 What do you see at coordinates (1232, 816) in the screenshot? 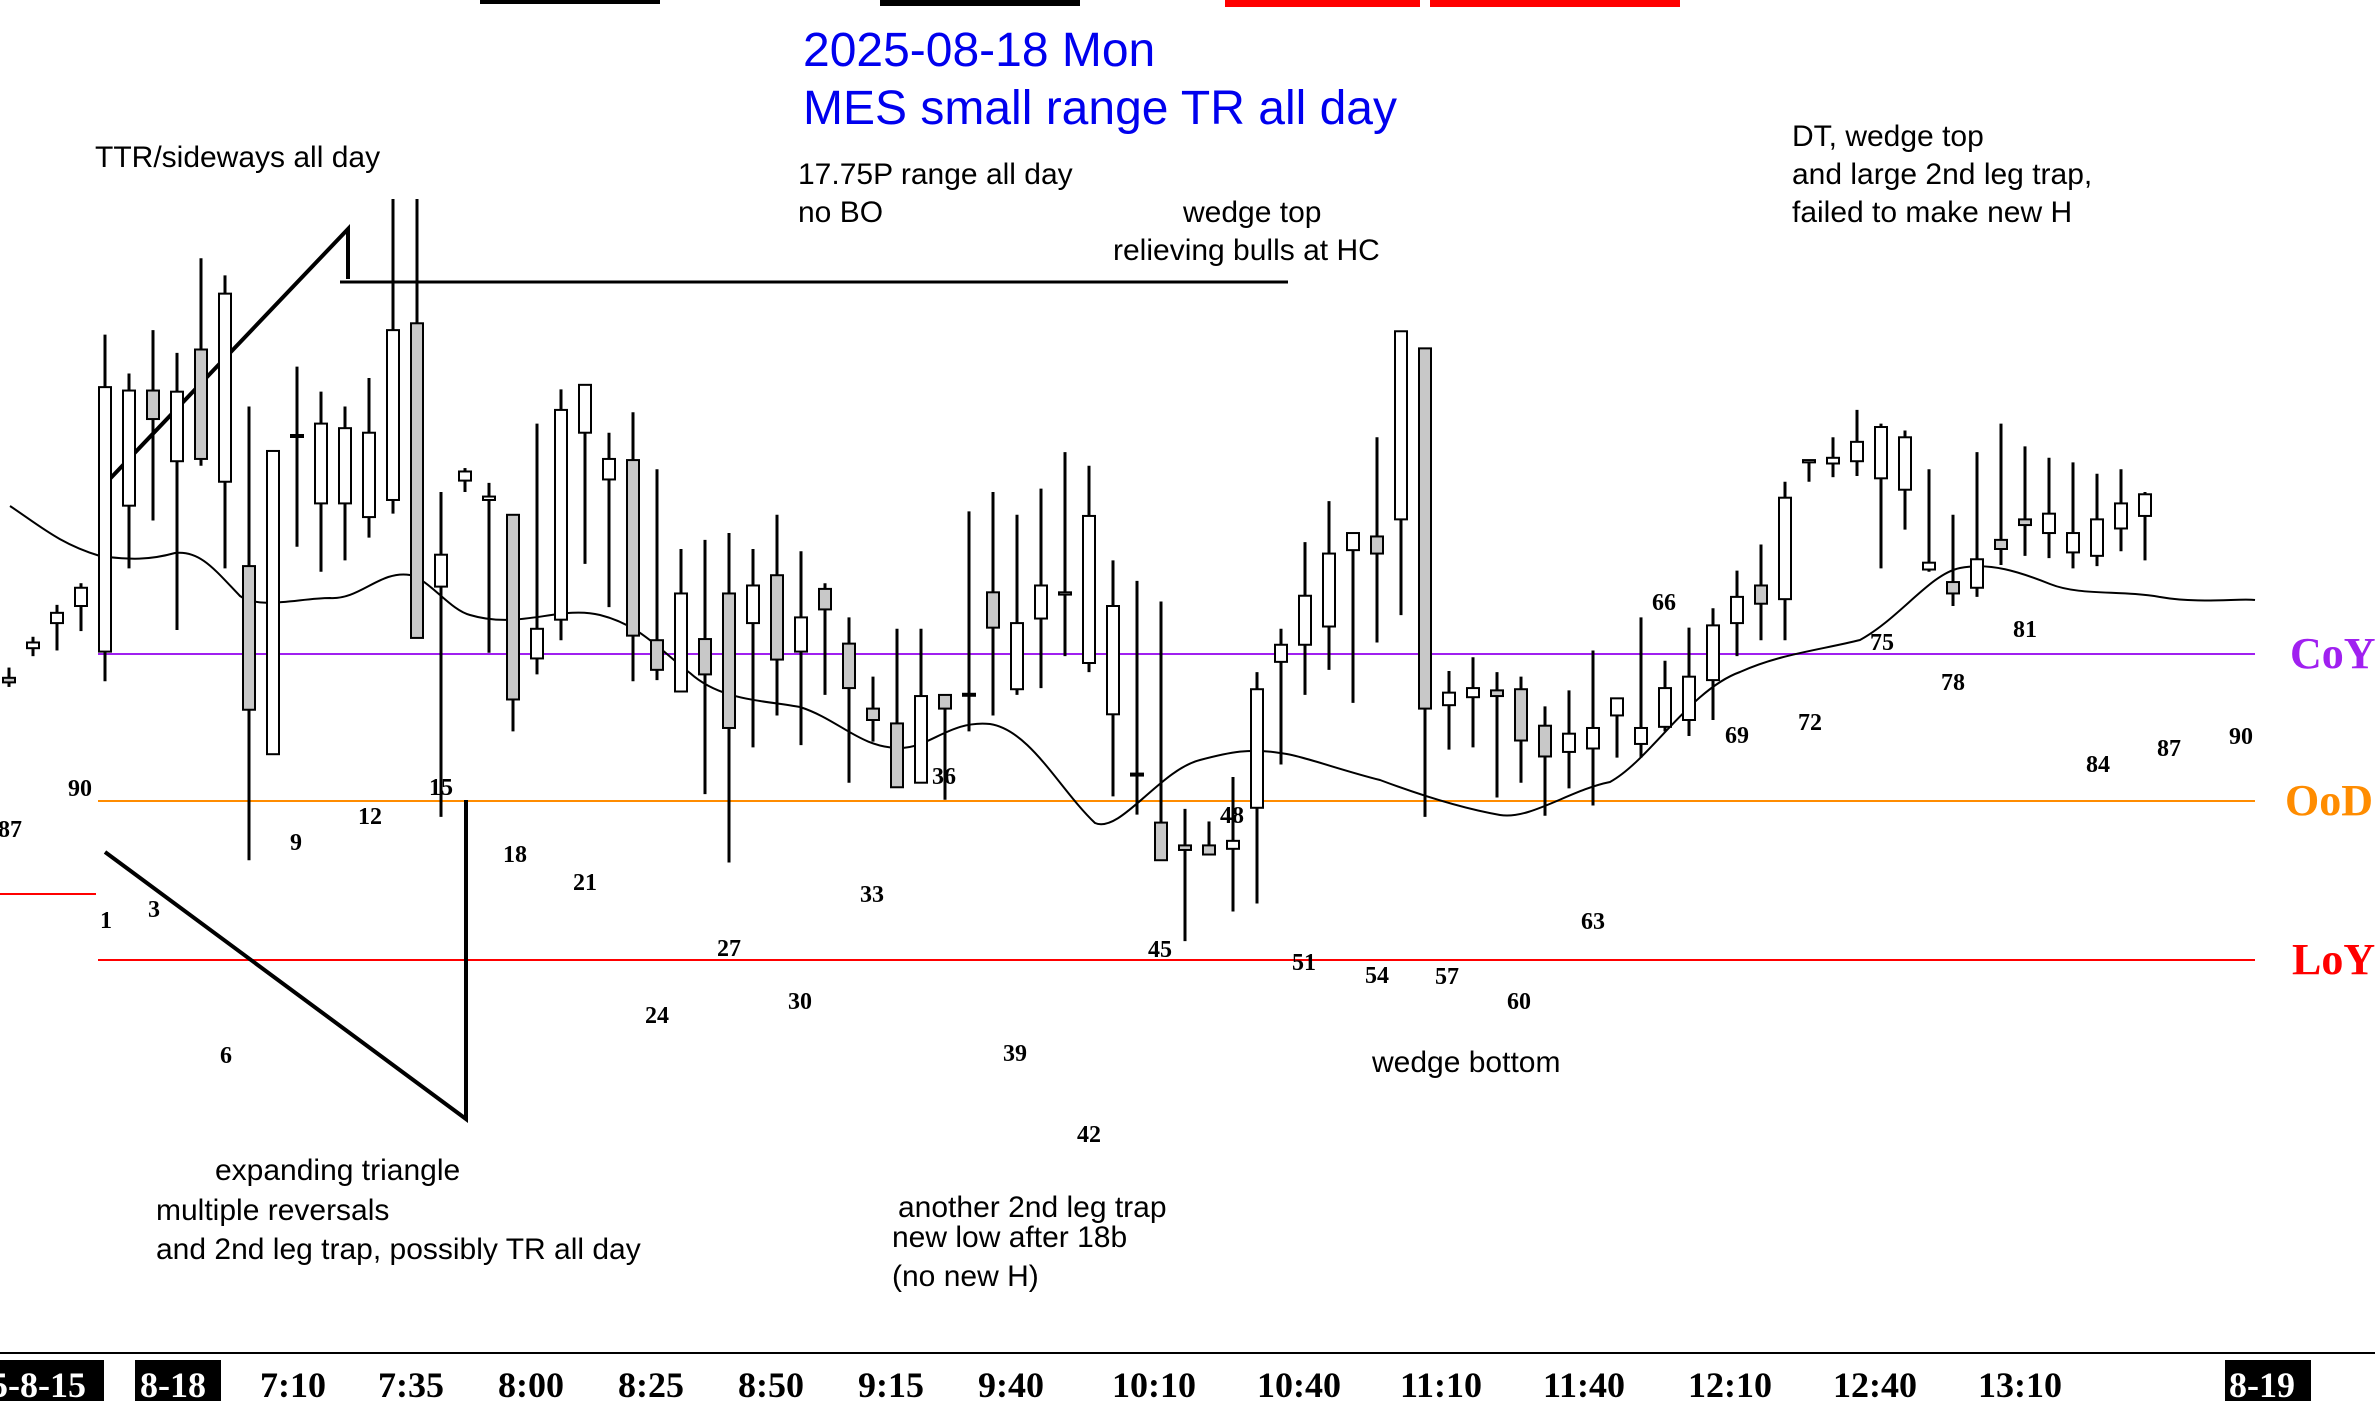
I see `bar-label: 48` at bounding box center [1232, 816].